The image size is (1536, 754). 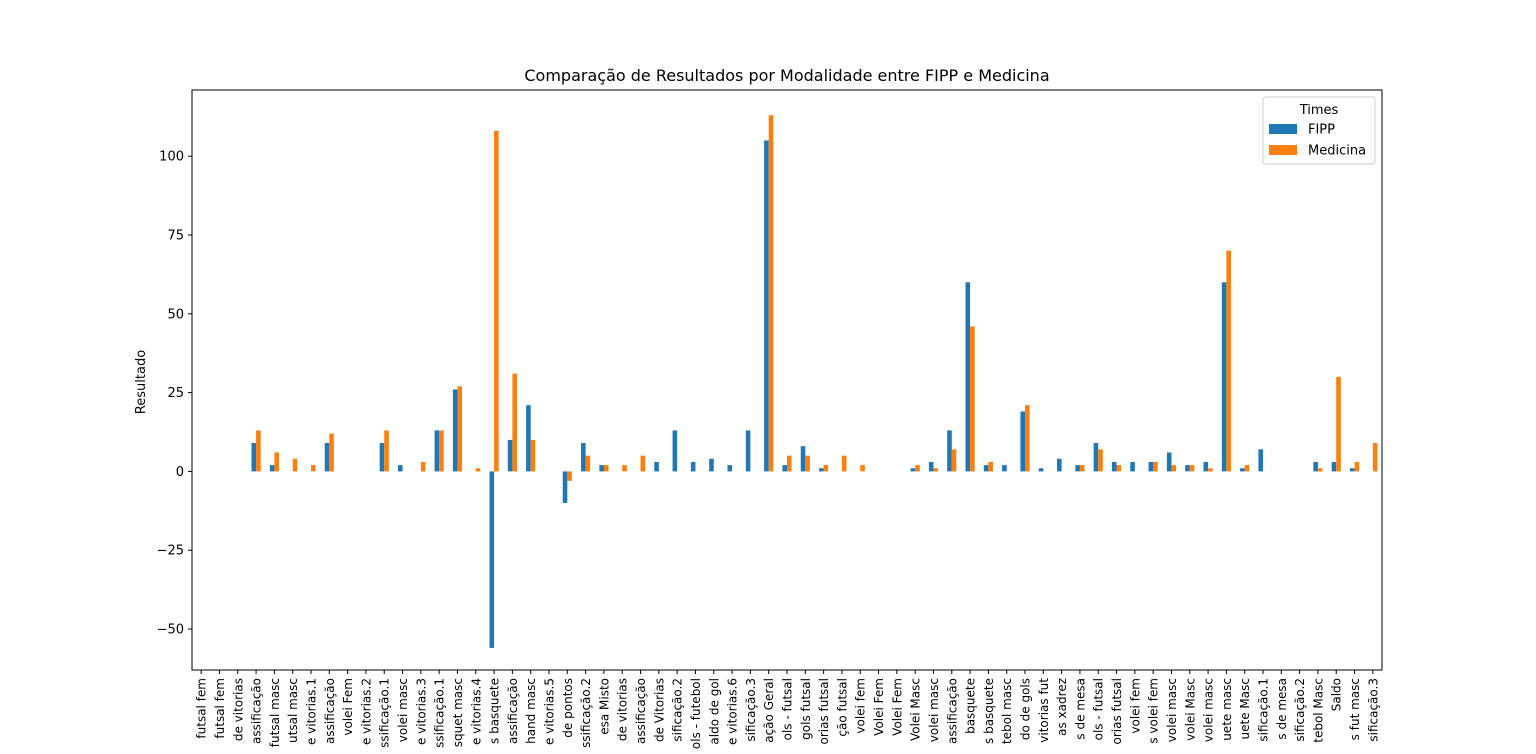 I want to click on legend: Times FIPP Medicina, so click(x=1319, y=130).